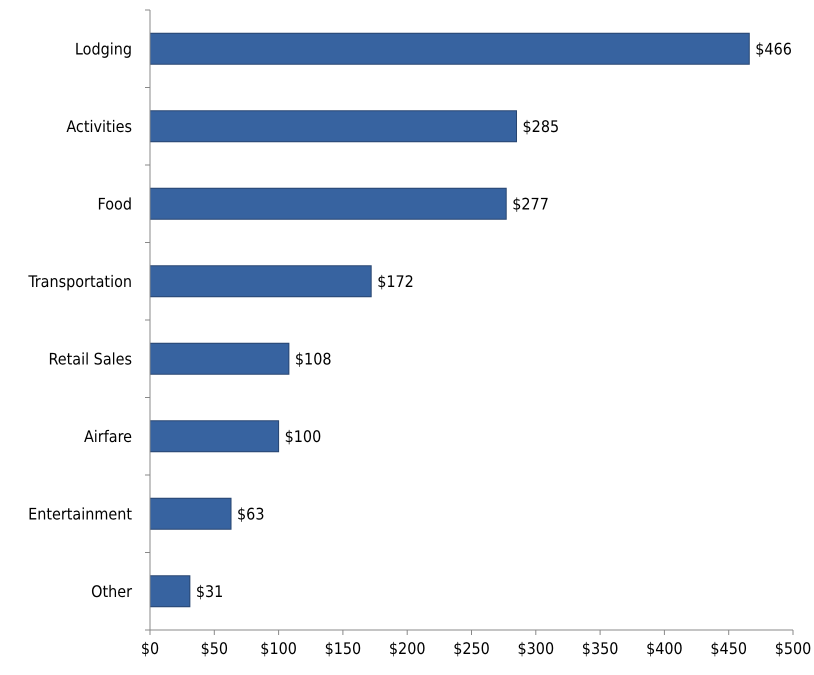 The image size is (814, 675). Describe the element at coordinates (250, 514) in the screenshot. I see `data-label: $63` at that location.